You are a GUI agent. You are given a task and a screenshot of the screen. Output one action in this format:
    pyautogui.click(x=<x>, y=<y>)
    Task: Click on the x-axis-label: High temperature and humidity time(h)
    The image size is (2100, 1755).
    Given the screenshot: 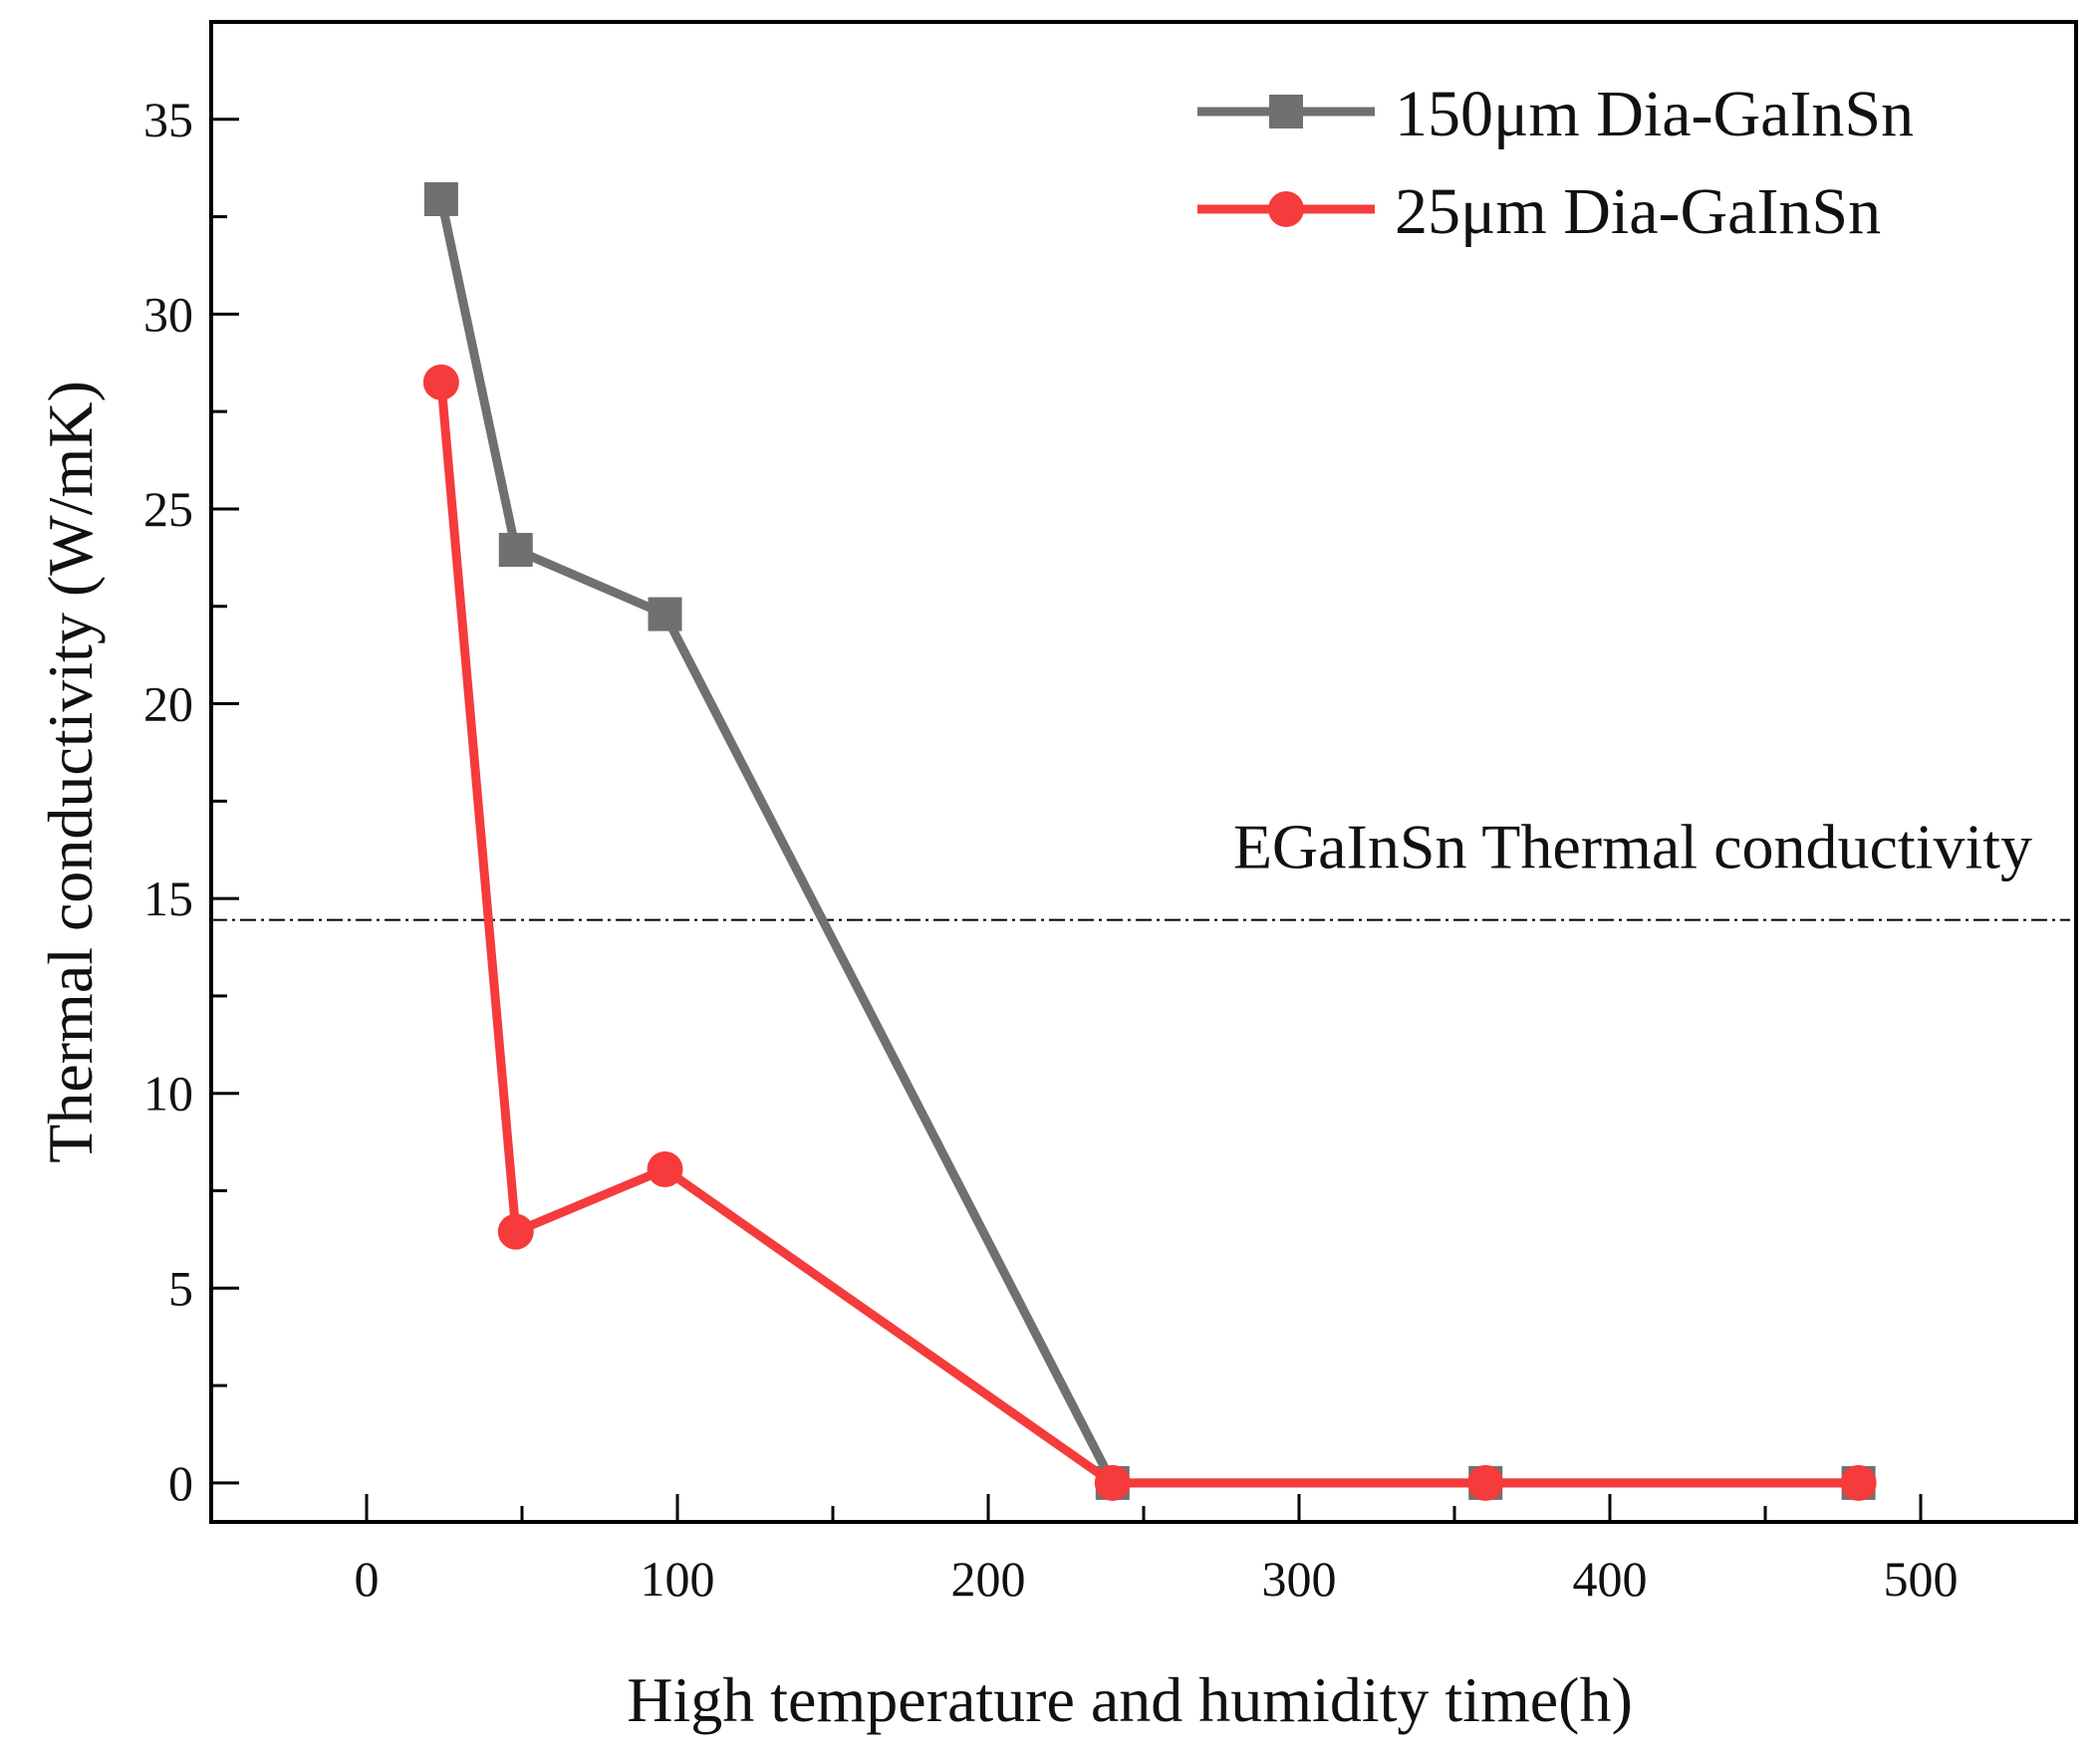 What is the action you would take?
    pyautogui.click(x=1130, y=1699)
    